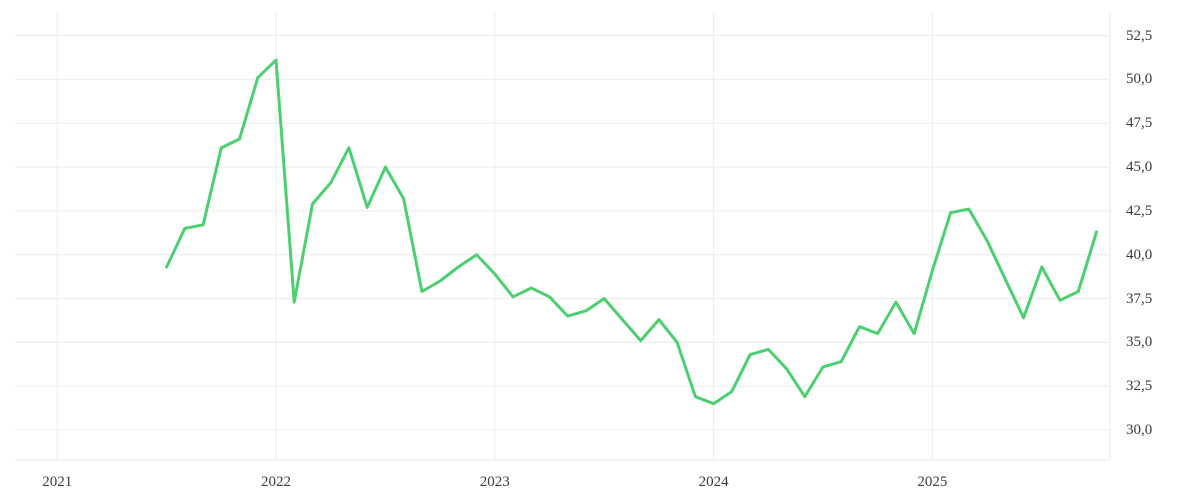 This screenshot has height=500, width=1200. What do you see at coordinates (1139, 167) in the screenshot?
I see `y-axis-tick-label: 45,0` at bounding box center [1139, 167].